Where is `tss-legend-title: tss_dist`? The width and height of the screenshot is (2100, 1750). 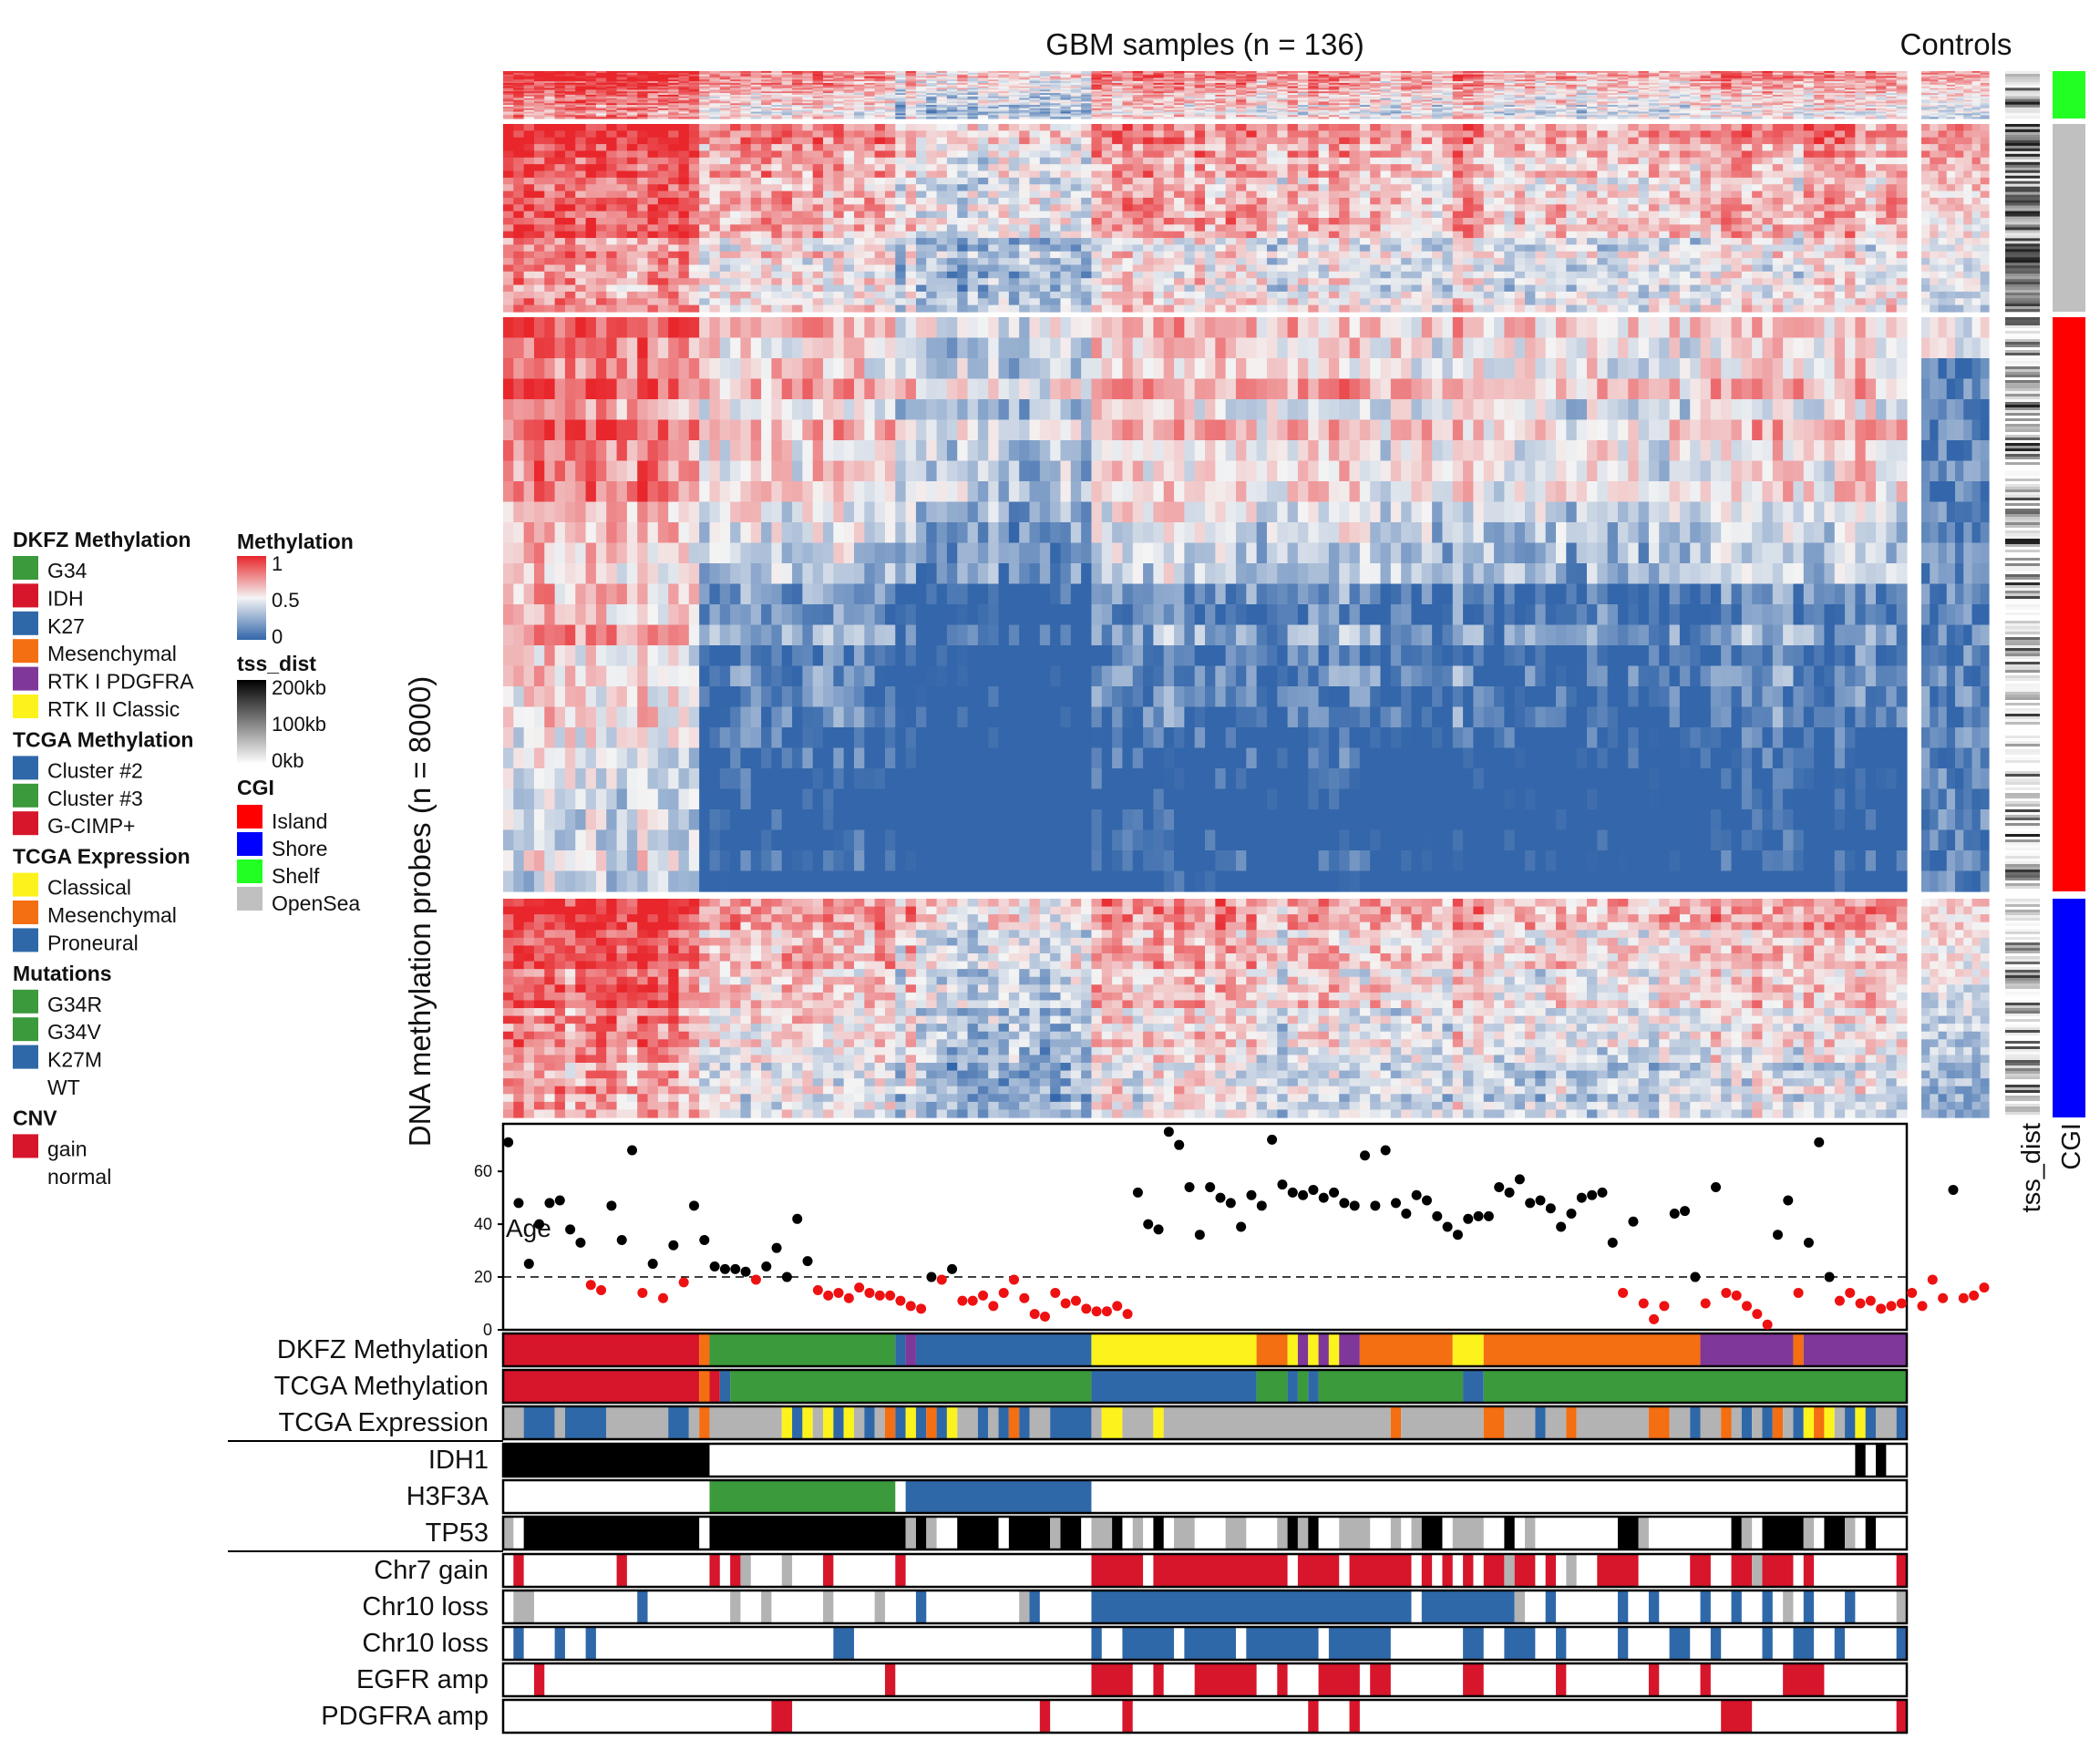
tss-legend-title: tss_dist is located at coordinates (276, 664).